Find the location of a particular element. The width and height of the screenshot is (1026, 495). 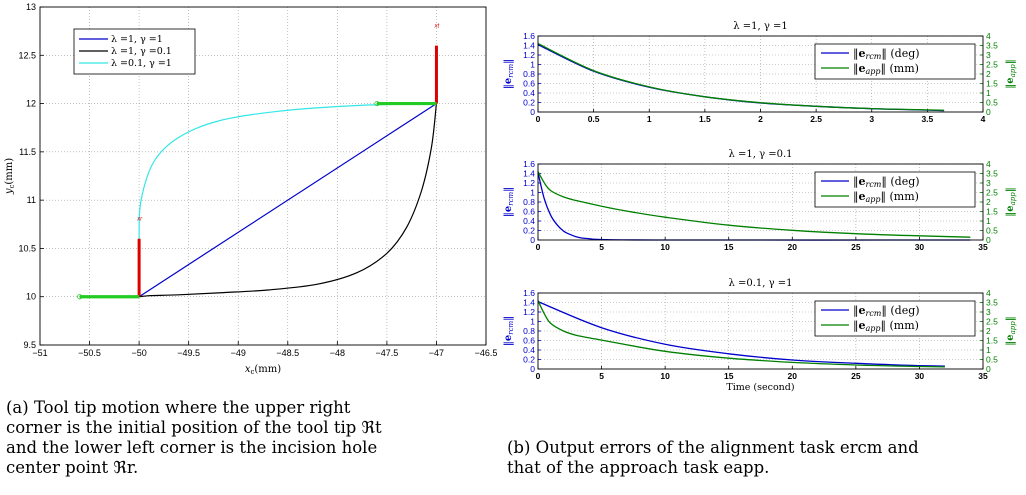

x-tick-label: 15 is located at coordinates (729, 247).